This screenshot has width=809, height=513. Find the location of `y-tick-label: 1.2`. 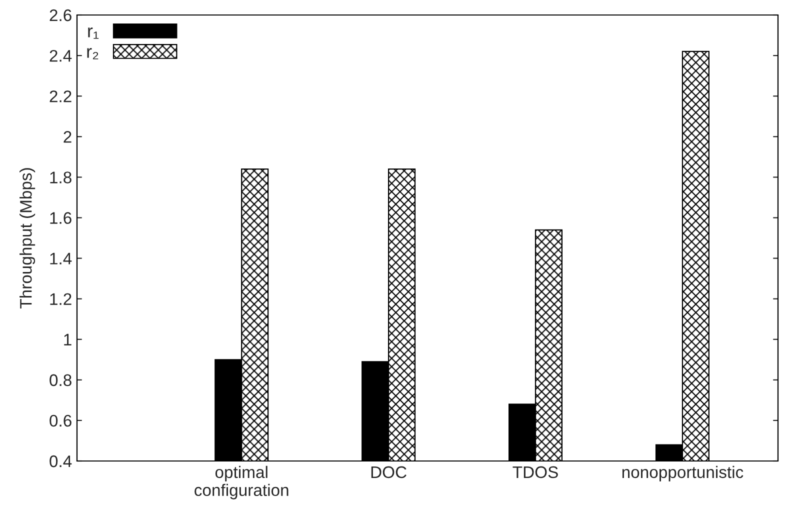

y-tick-label: 1.2 is located at coordinates (61, 299).